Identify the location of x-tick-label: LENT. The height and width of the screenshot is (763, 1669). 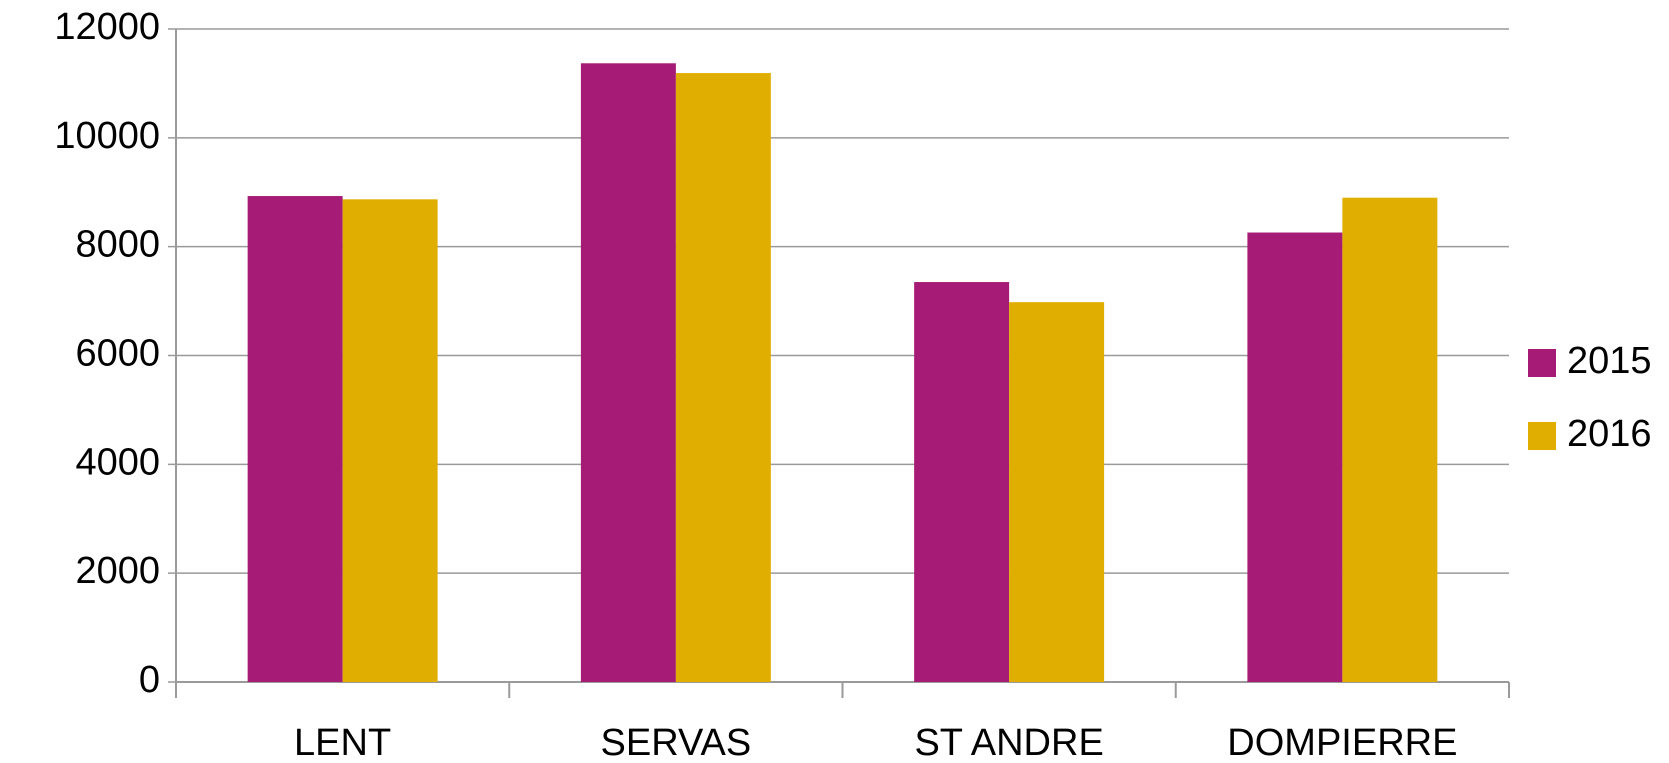
(342, 742).